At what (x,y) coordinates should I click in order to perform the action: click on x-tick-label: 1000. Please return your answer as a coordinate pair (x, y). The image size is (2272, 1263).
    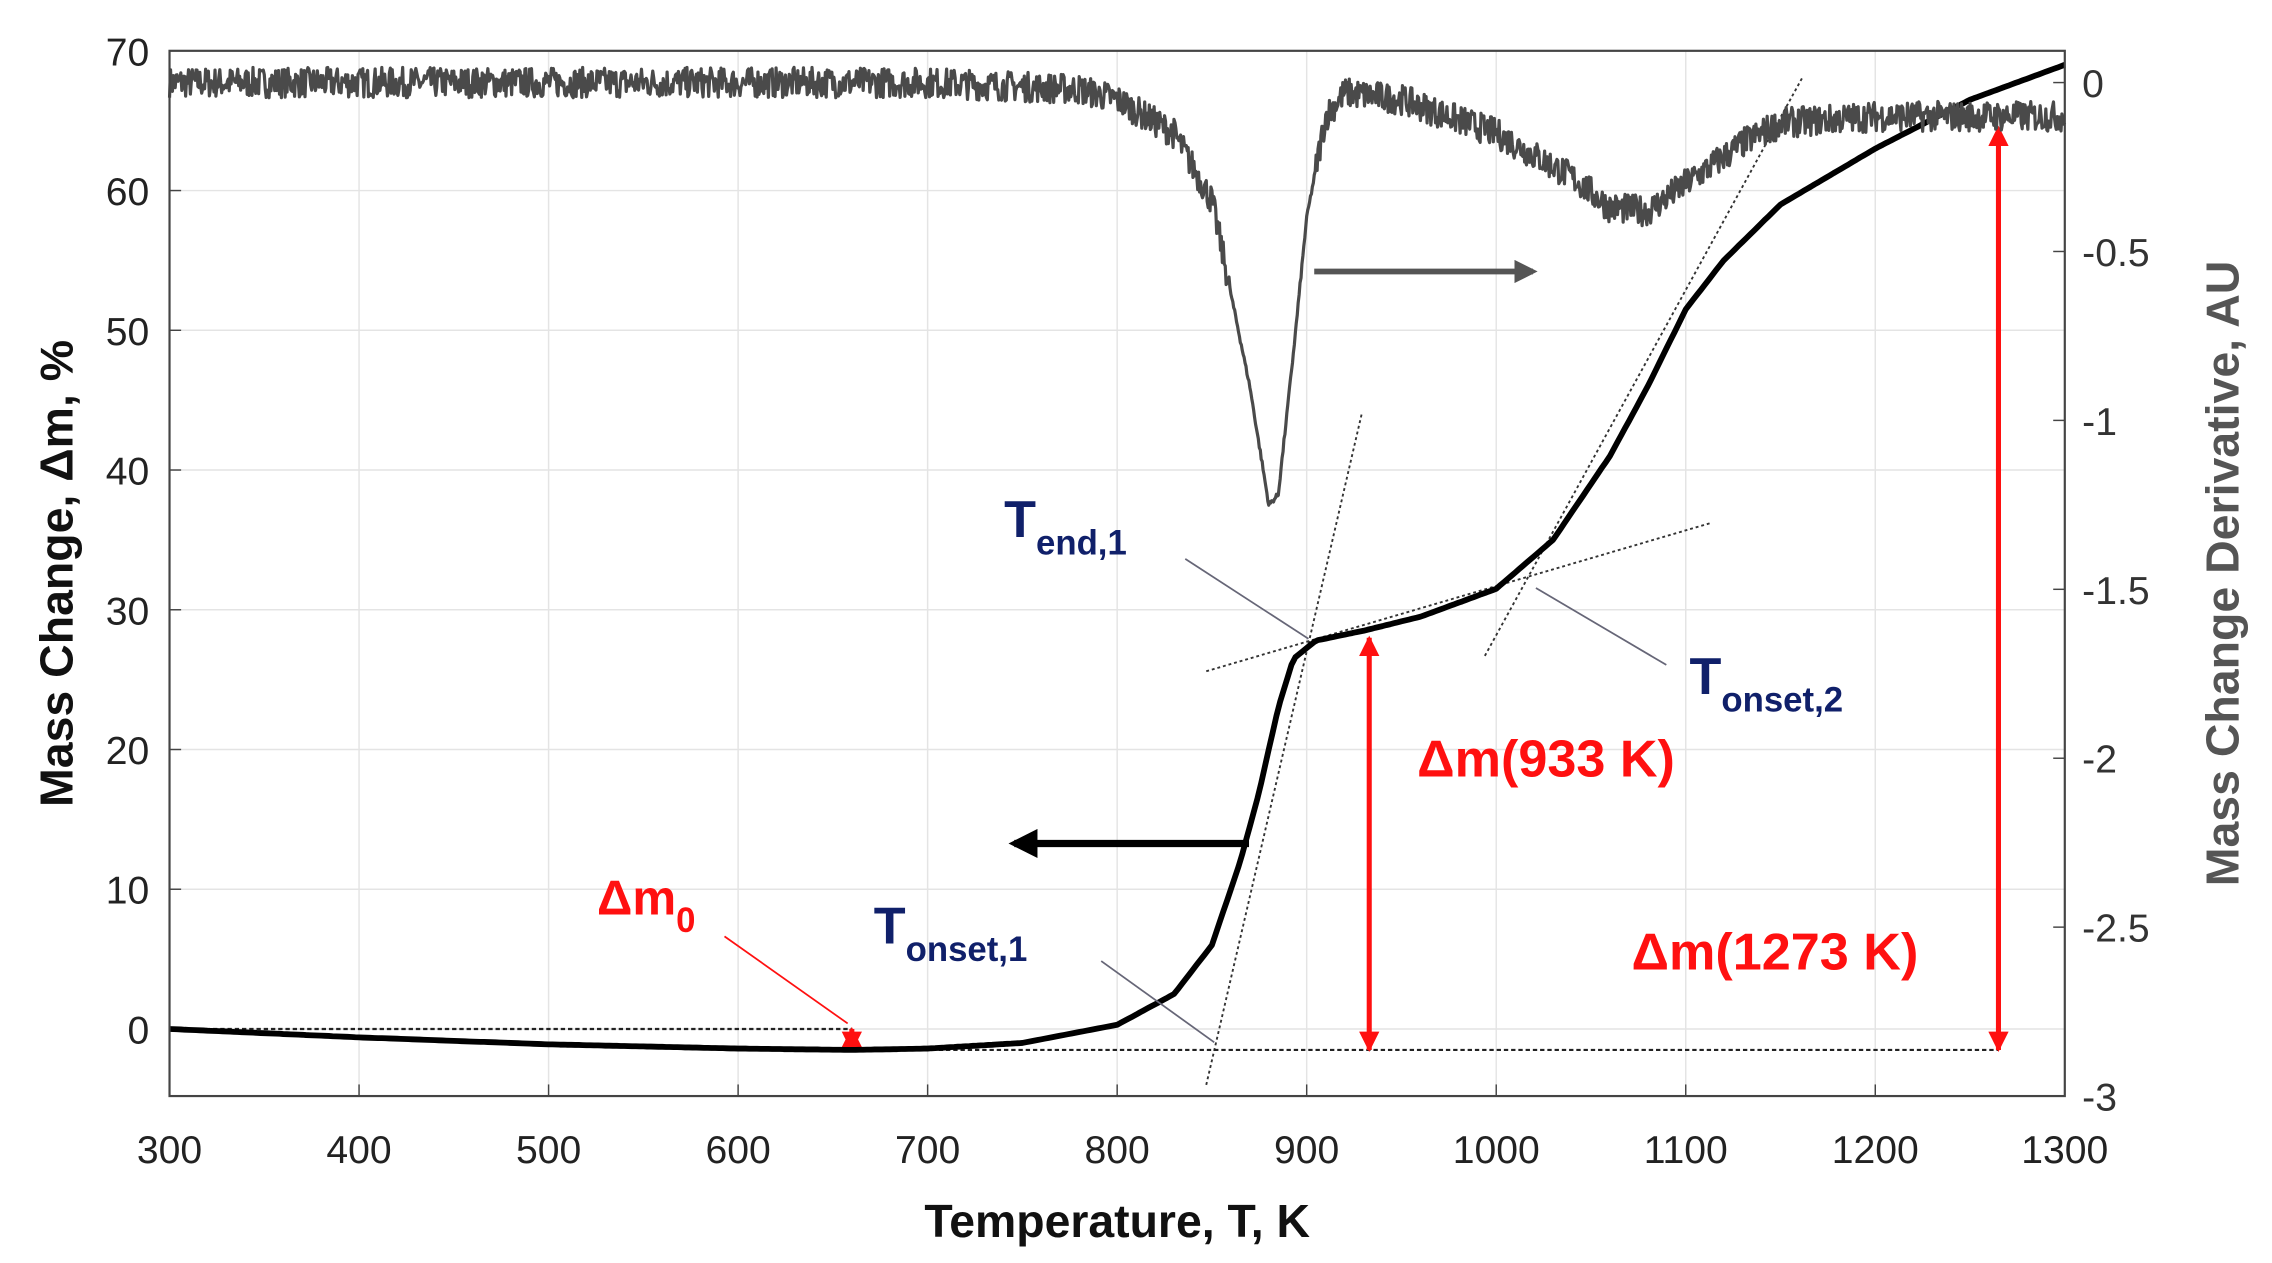
    Looking at the image, I should click on (1496, 1150).